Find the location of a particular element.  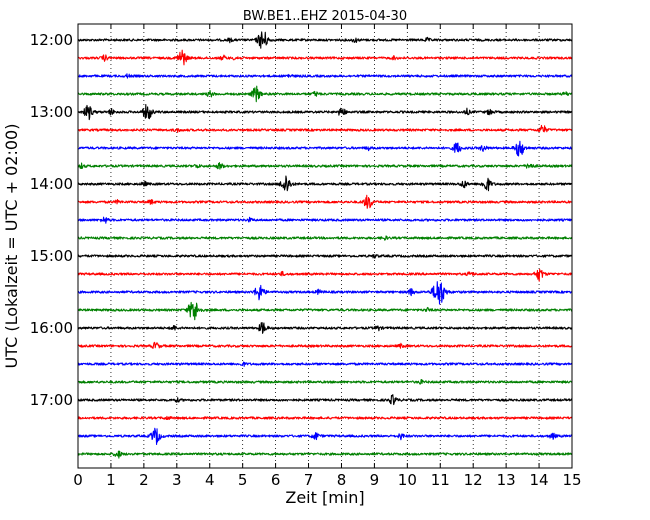

x-tick-label: 7 is located at coordinates (309, 480).